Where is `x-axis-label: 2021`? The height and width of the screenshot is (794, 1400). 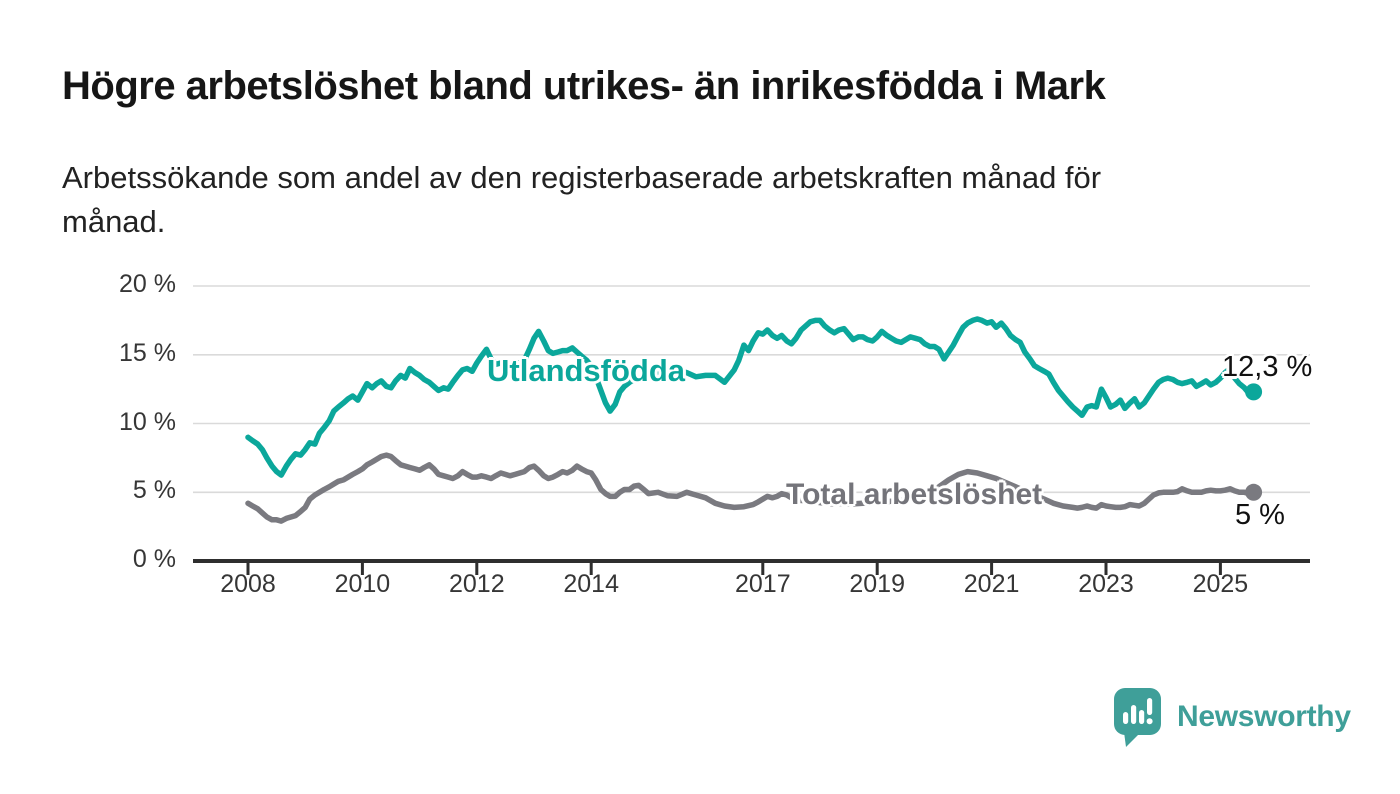
x-axis-label: 2021 is located at coordinates (991, 584).